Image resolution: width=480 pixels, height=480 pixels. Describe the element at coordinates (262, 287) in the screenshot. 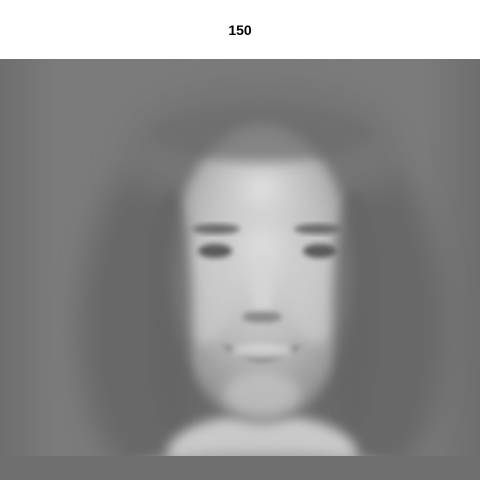

I see `nose` at that location.